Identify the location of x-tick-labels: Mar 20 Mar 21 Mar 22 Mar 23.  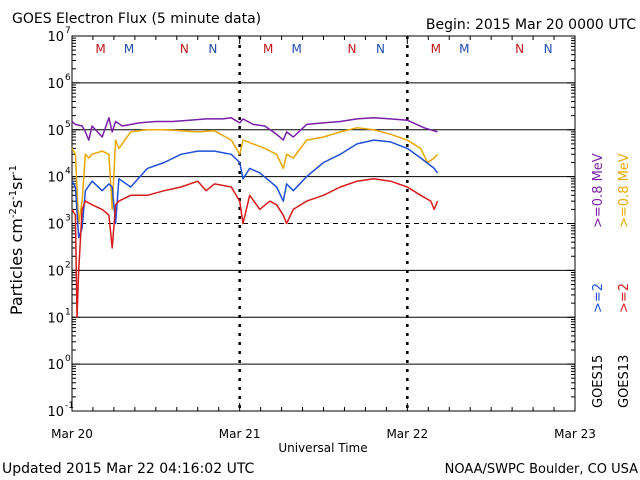
(323, 434).